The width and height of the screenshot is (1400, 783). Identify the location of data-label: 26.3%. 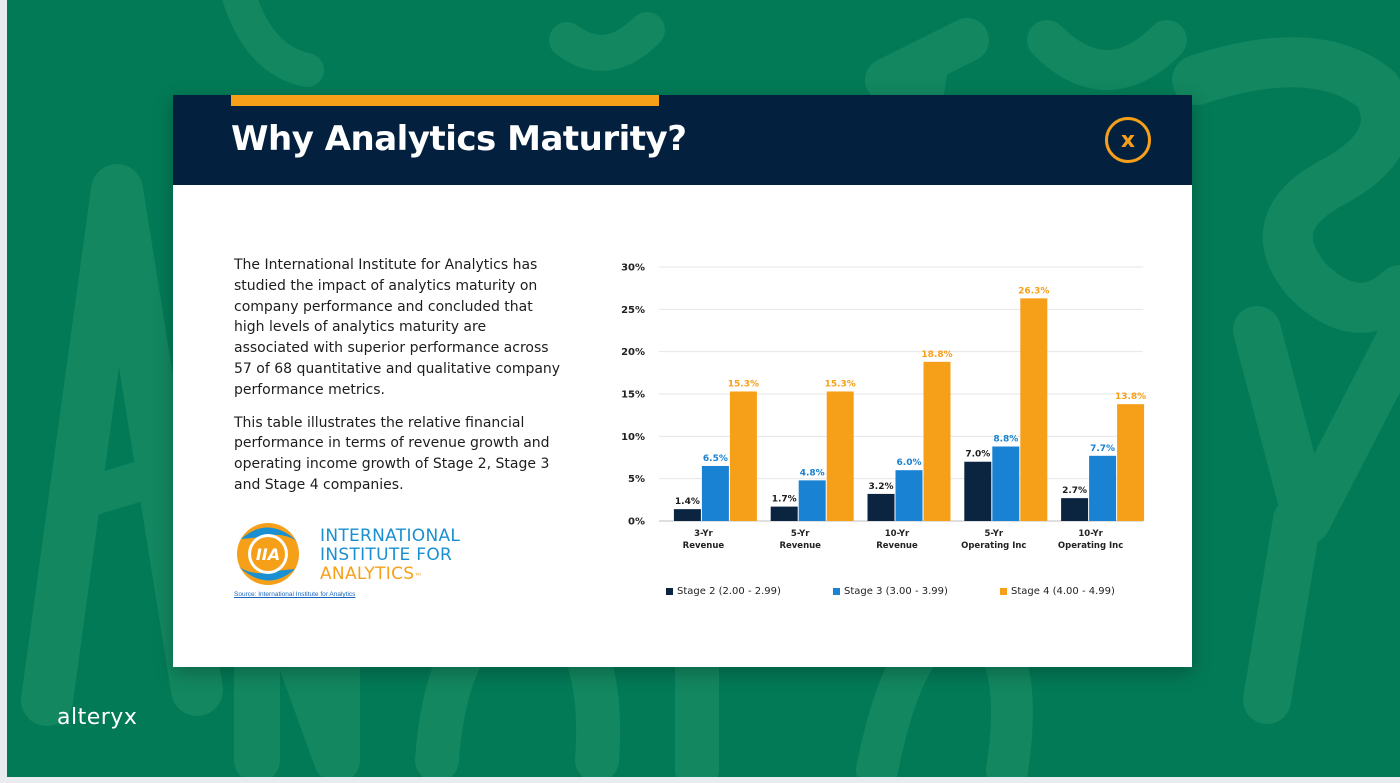
(1033, 291).